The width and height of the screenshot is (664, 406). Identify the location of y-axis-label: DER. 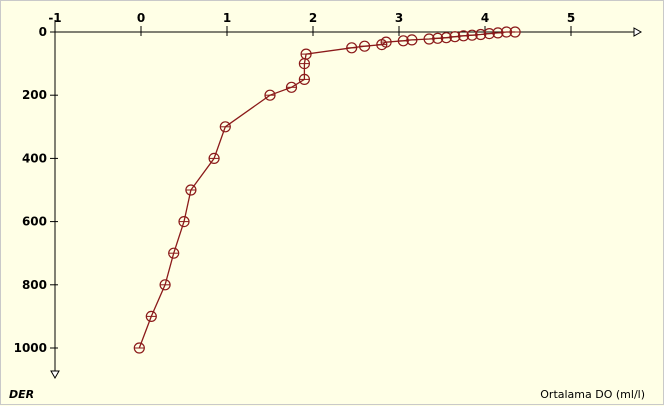
(21, 394).